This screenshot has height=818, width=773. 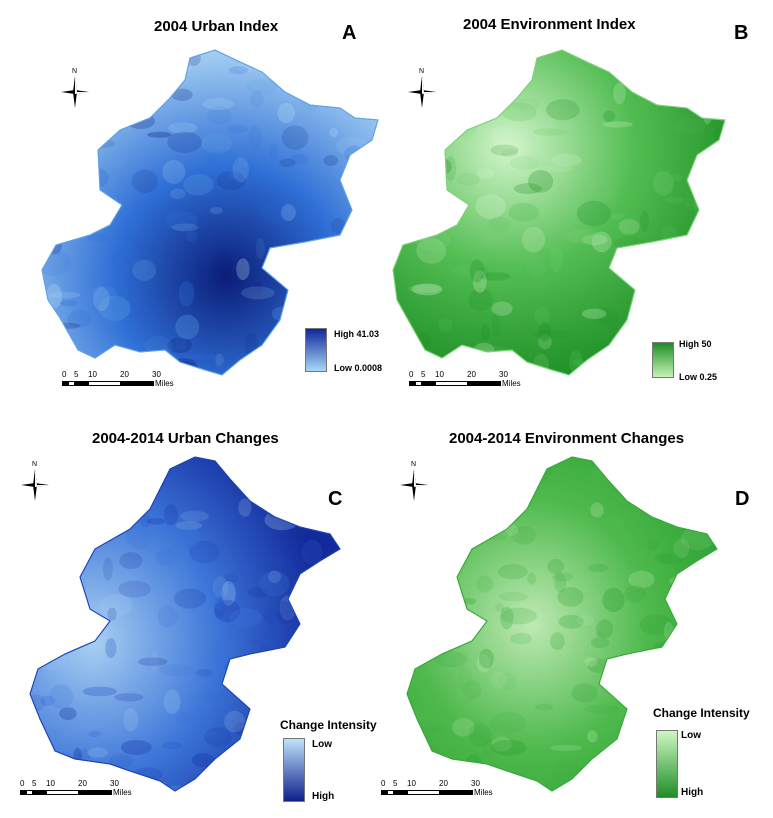 I want to click on legend-high-label: High 41.03, so click(x=357, y=334).